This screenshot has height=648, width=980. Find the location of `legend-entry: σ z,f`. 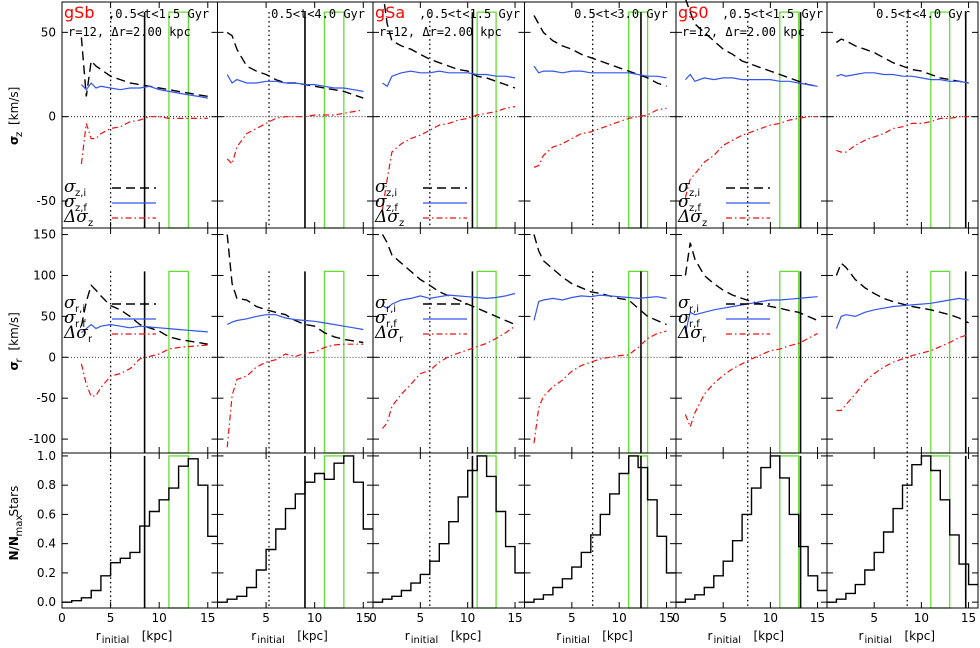

legend-entry: σ z,f is located at coordinates (724, 203).